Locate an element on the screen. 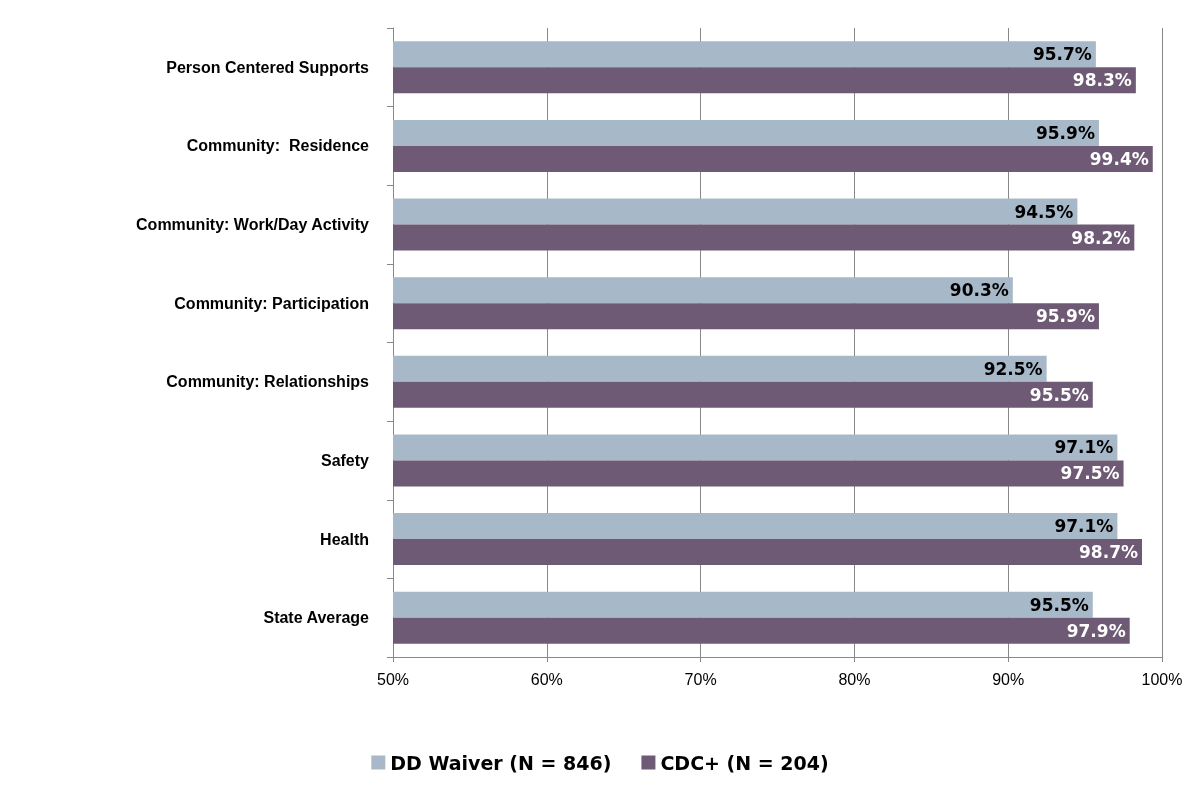 The image size is (1200, 795). x-tick-label: 80% is located at coordinates (854, 679).